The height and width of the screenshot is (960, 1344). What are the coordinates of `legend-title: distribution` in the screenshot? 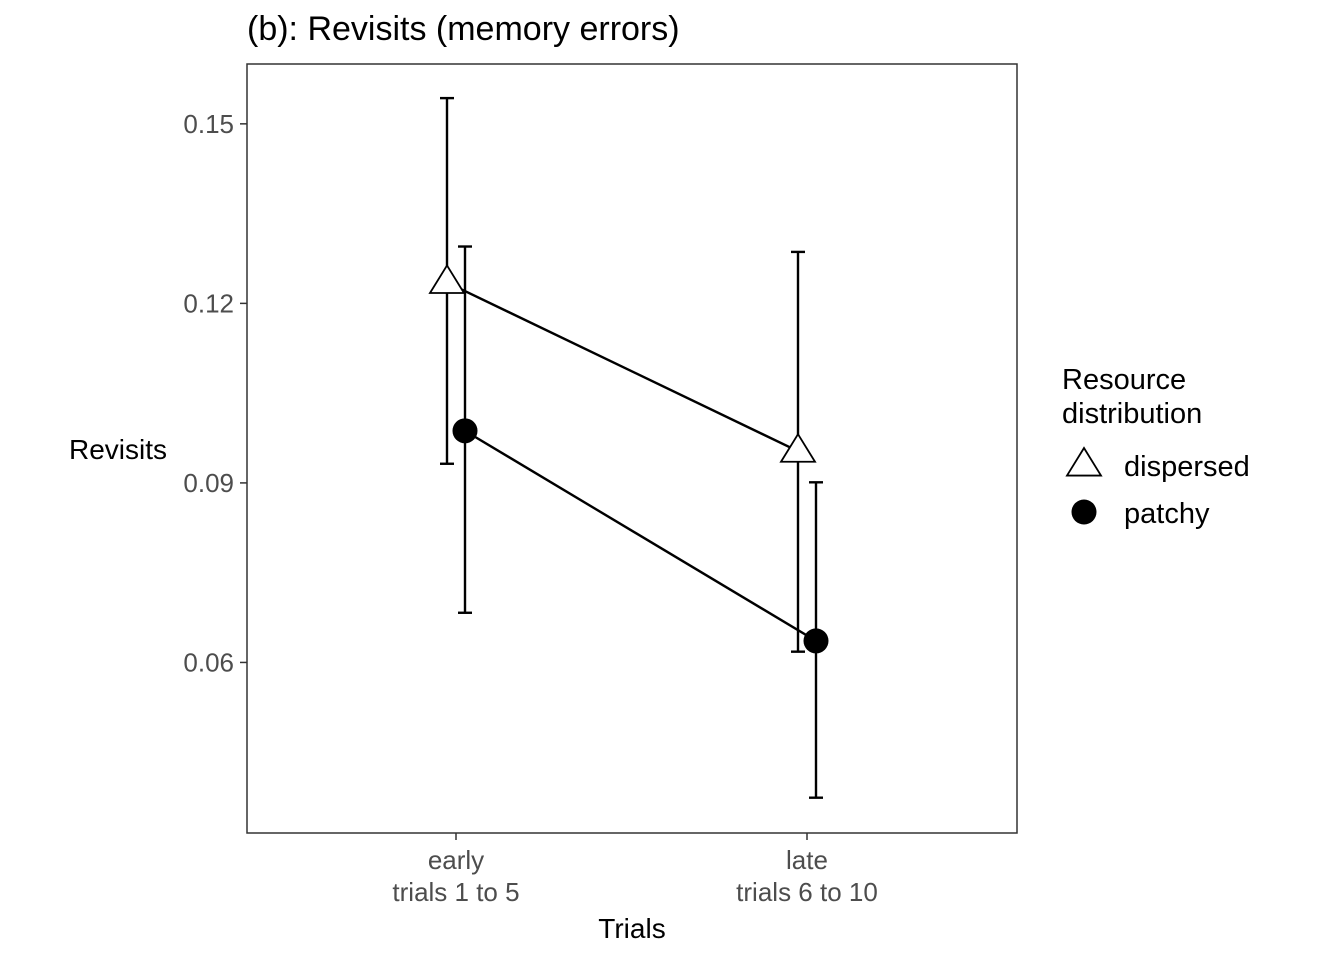 It's located at (1132, 414).